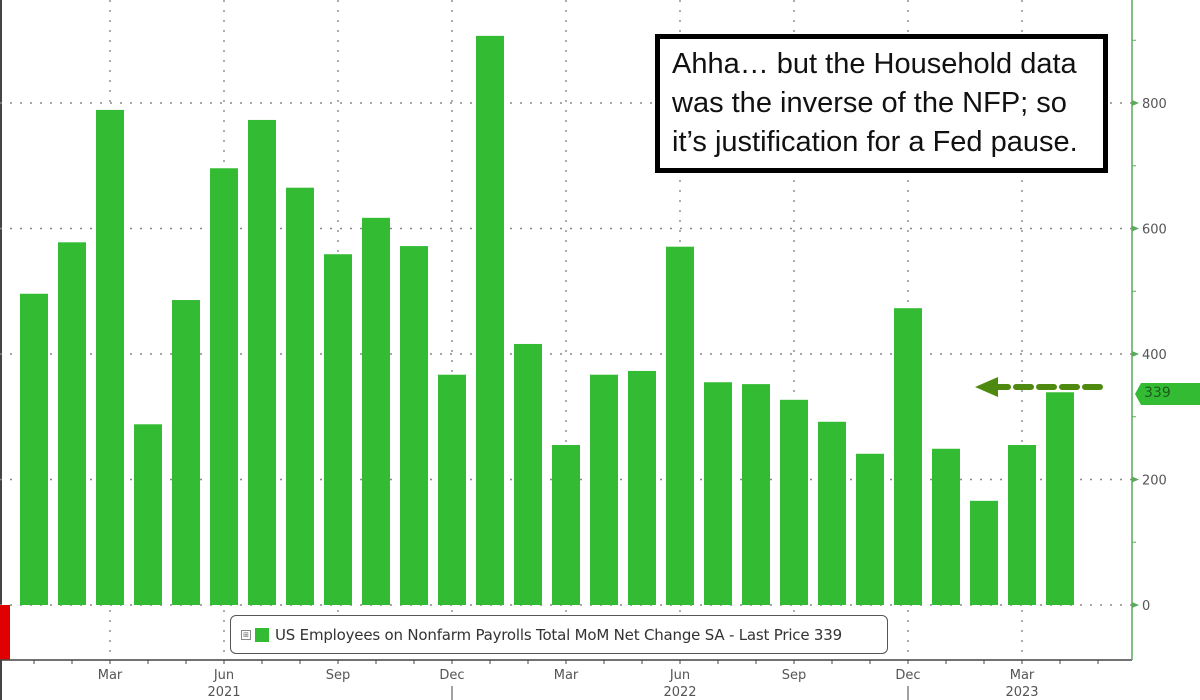  I want to click on pointer-arrow, so click(1039, 387).